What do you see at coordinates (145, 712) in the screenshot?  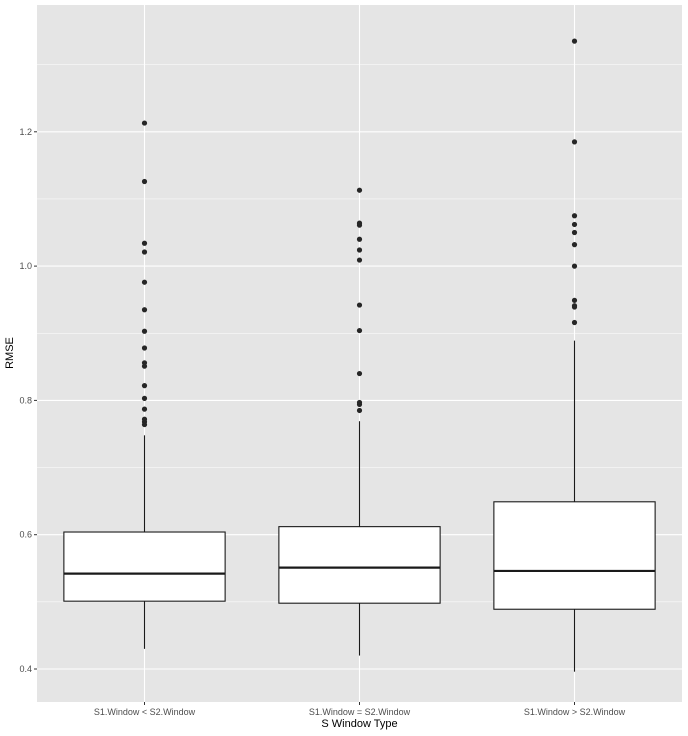 I see `x-tick-label: S1.Window < S2.Window` at bounding box center [145, 712].